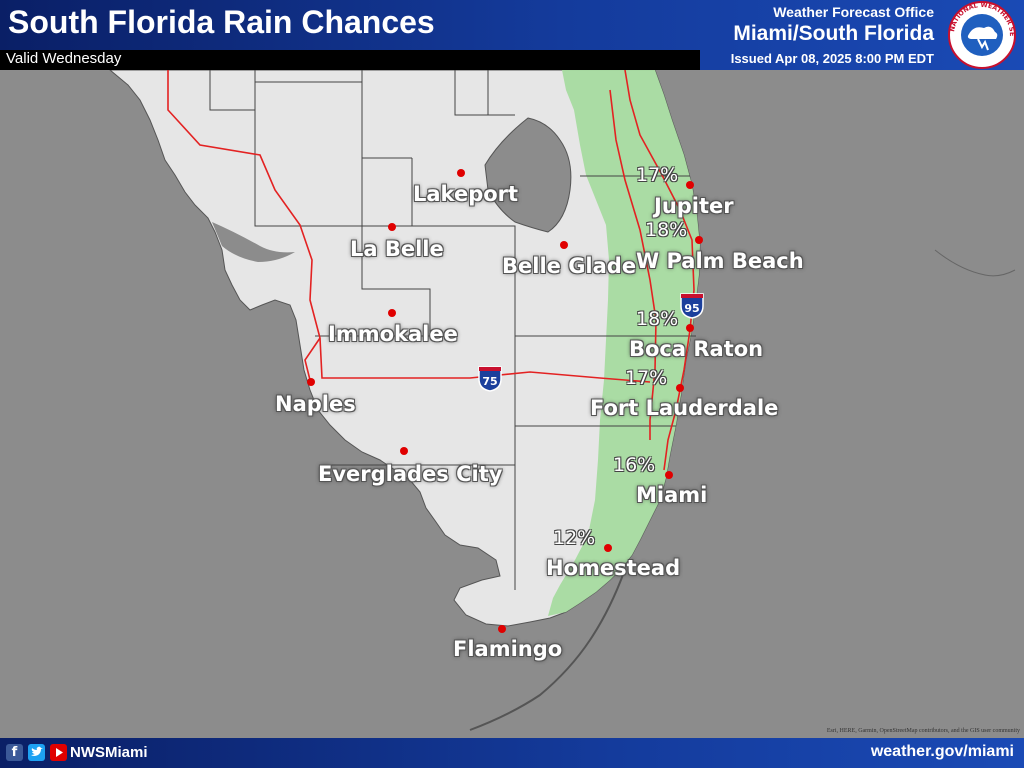 The height and width of the screenshot is (768, 1024). I want to click on valid-day: Valid Wednesday, so click(64, 58).